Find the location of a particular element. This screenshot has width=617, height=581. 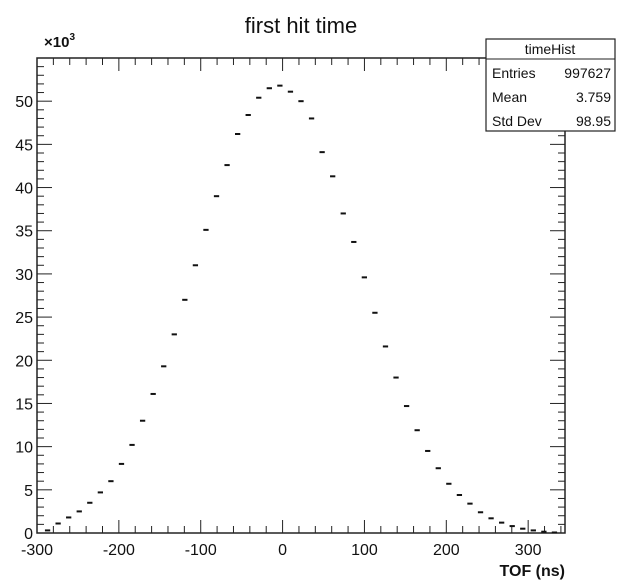

stats-stddev-value: 98.95 is located at coordinates (593, 121).